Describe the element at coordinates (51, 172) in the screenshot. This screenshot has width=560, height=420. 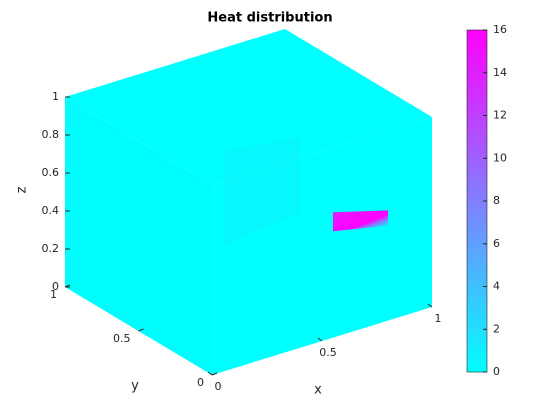
I see `z-tick-label: 0.6` at that location.